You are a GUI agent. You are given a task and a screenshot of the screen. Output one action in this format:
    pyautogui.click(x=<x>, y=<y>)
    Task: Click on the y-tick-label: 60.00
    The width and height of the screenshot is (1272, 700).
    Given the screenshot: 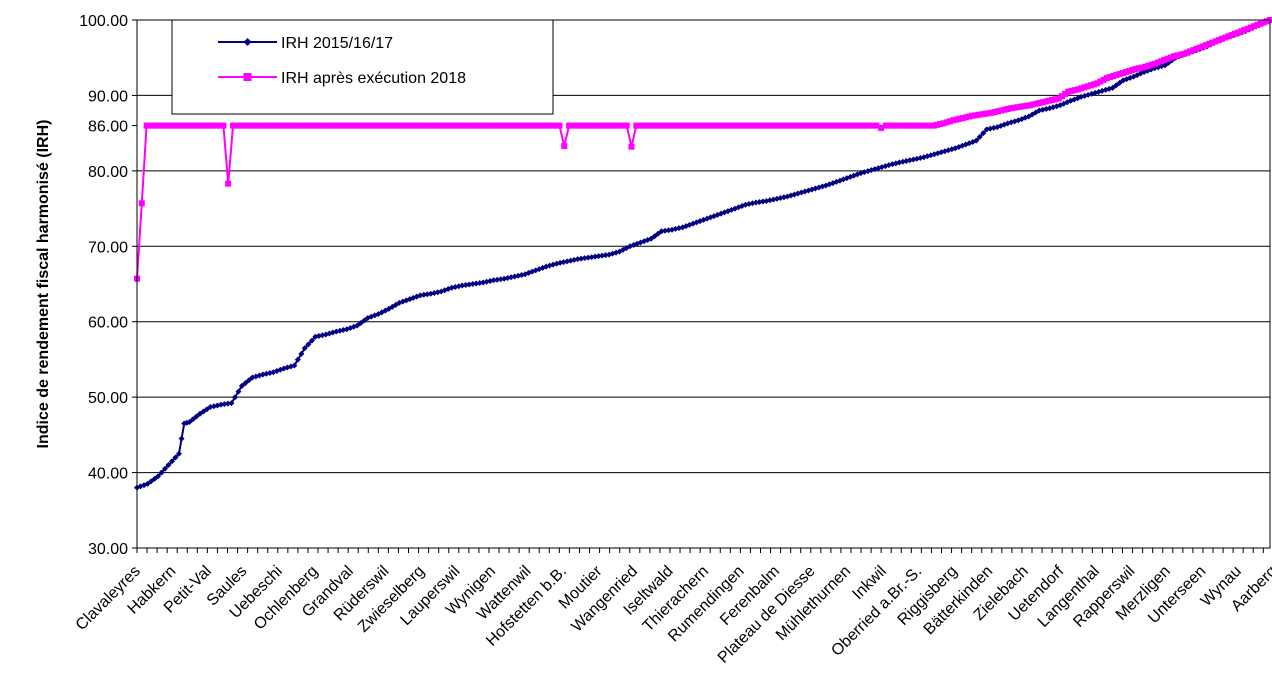 What is the action you would take?
    pyautogui.click(x=108, y=323)
    